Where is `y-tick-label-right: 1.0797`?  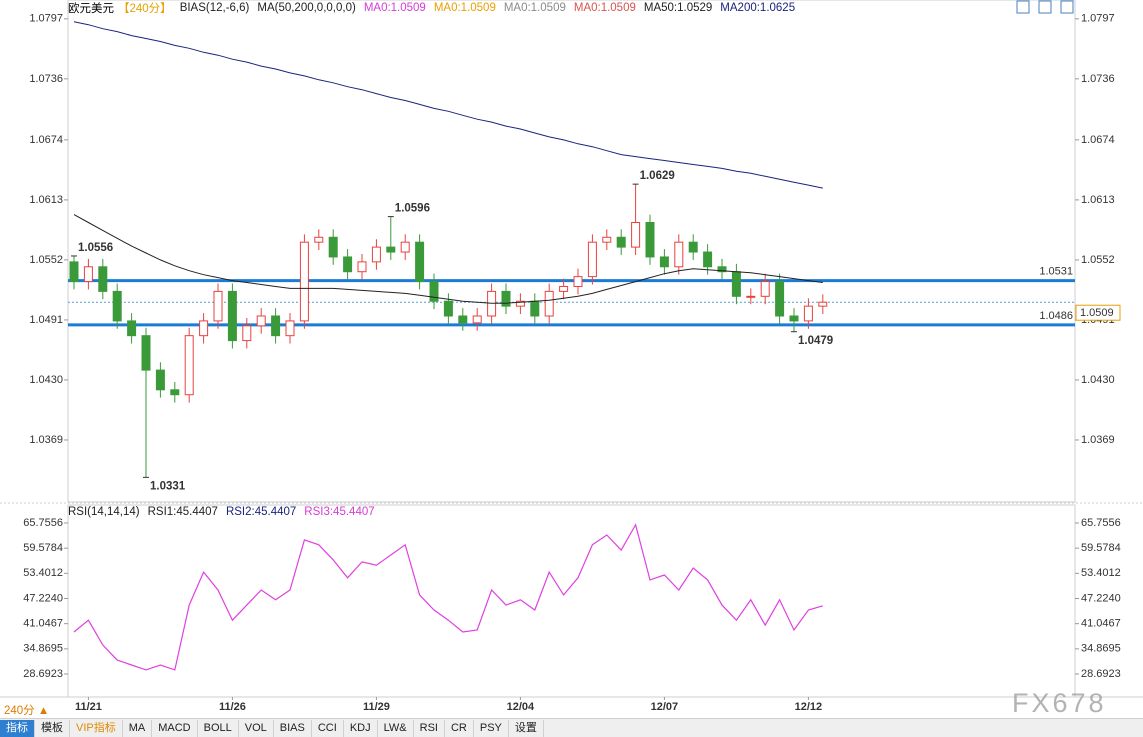 y-tick-label-right: 1.0797 is located at coordinates (1098, 19).